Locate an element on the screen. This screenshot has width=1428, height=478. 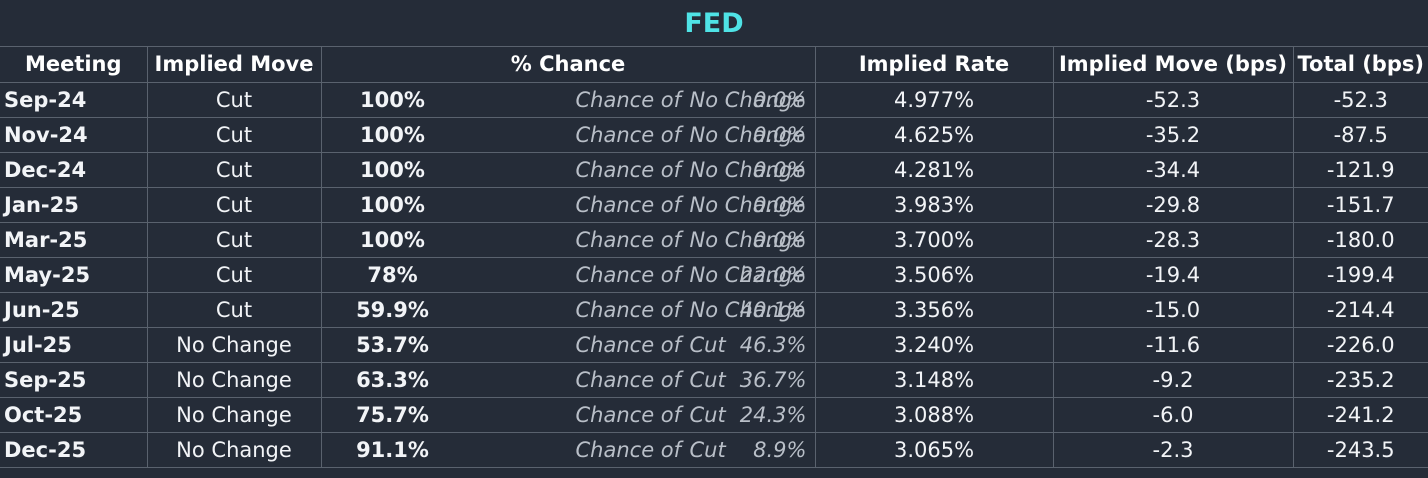
meeting-cell: Jun-25 is located at coordinates (74, 310).